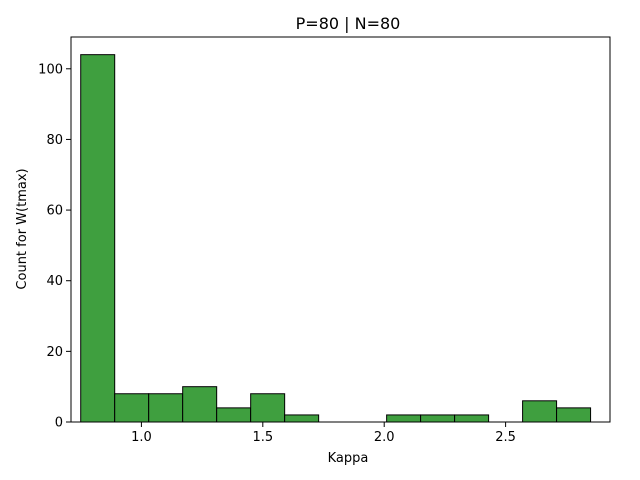  What do you see at coordinates (505, 437) in the screenshot?
I see `x-tick-label: 2.5` at bounding box center [505, 437].